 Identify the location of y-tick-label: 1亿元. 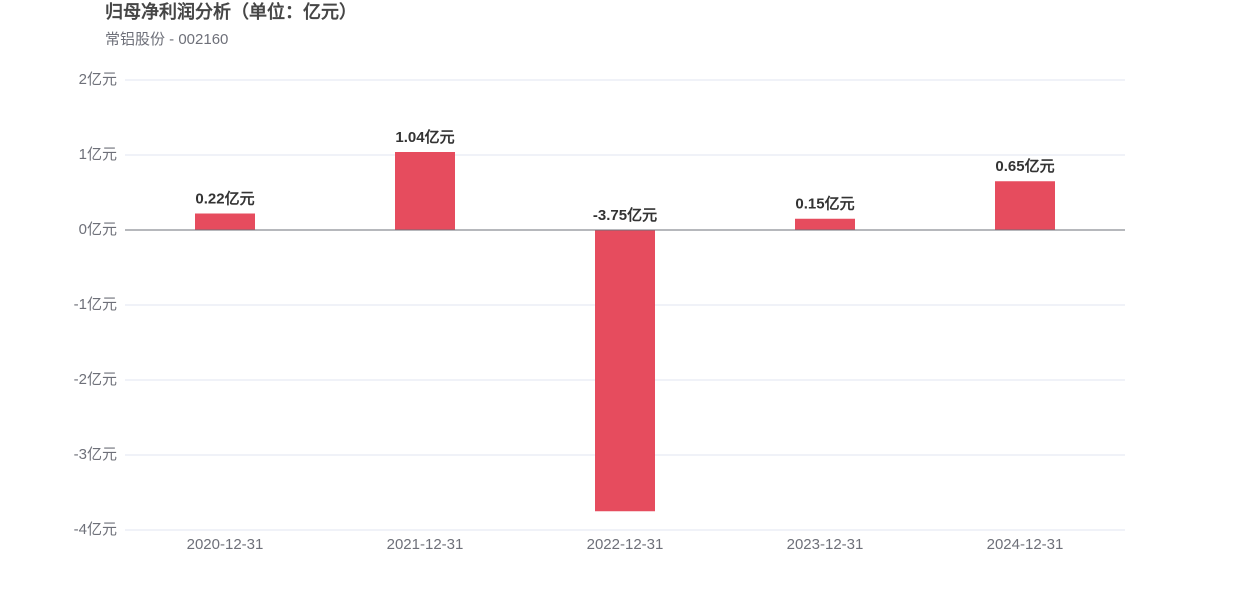
(98, 154).